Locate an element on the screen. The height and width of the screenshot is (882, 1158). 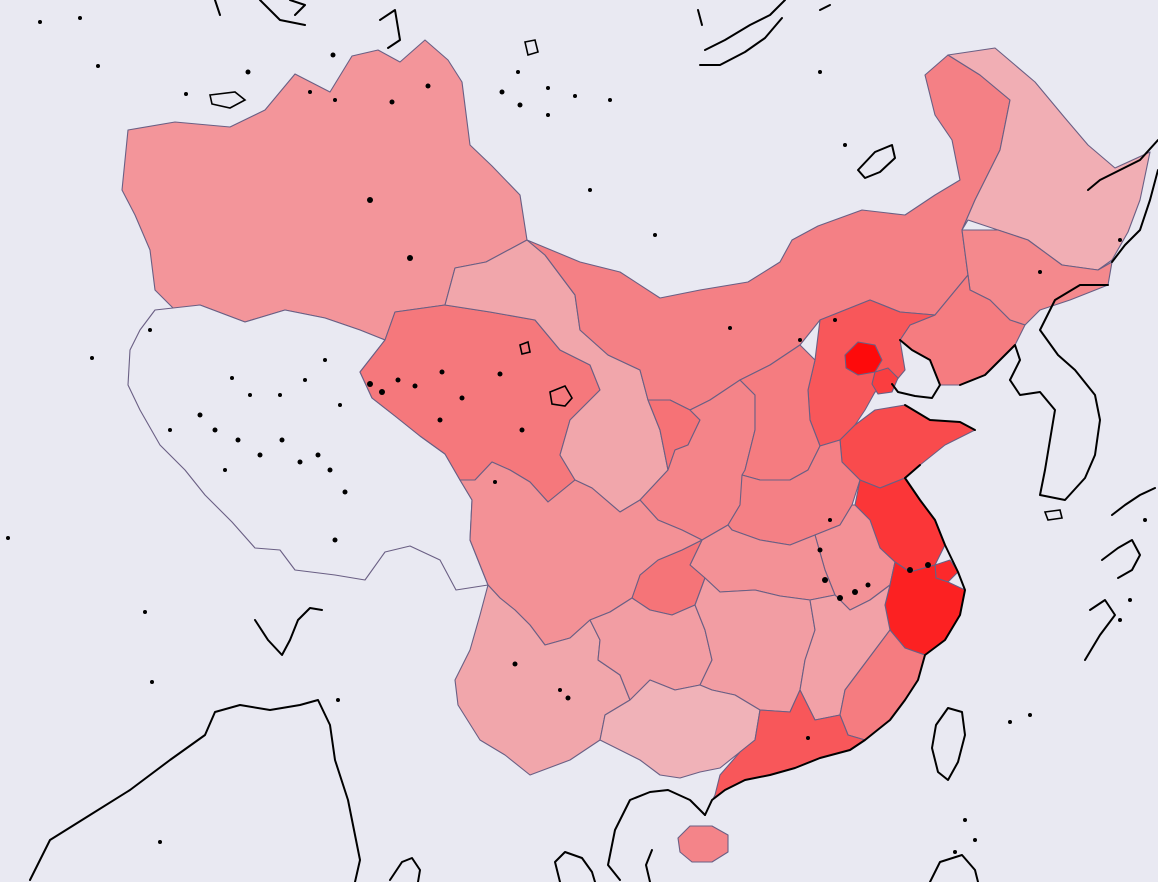
region-tibet is located at coordinates (308, 447).